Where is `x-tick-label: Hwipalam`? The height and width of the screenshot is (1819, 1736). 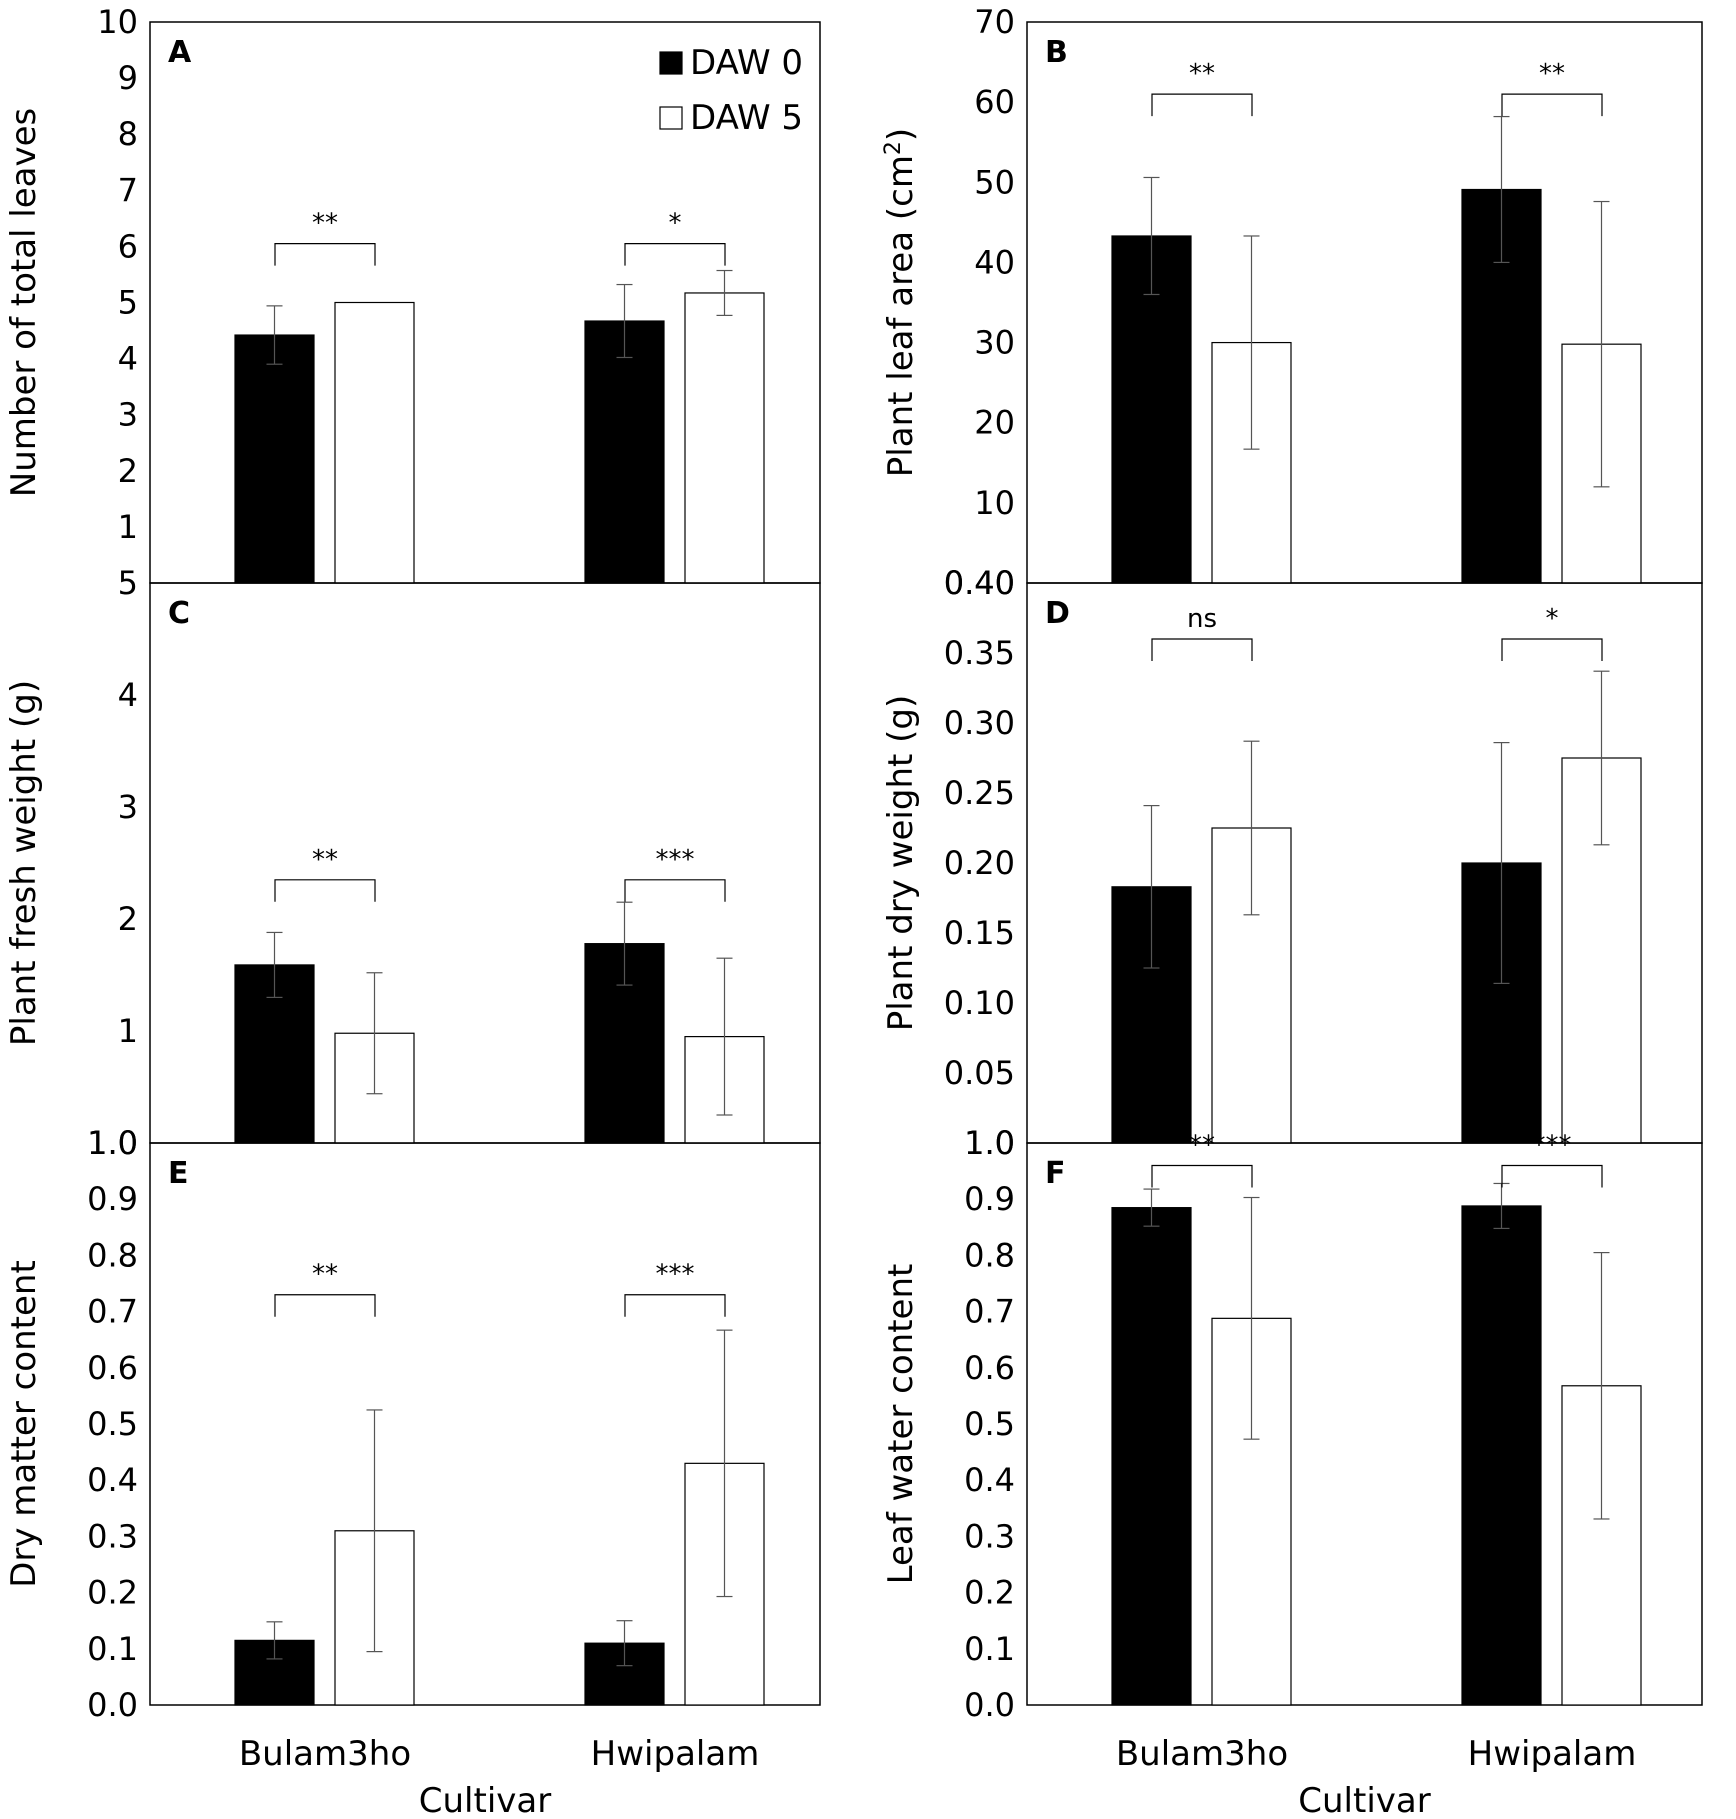 x-tick-label: Hwipalam is located at coordinates (675, 1754).